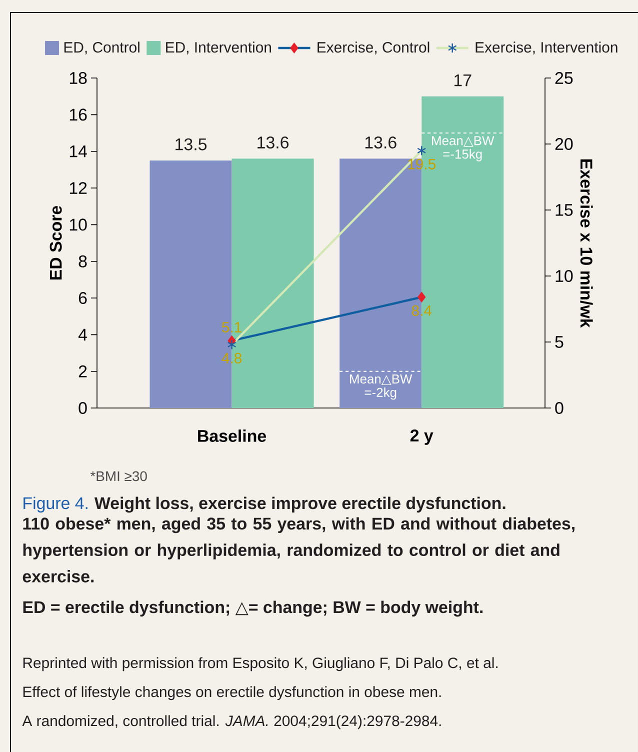 The image size is (638, 752). Describe the element at coordinates (56, 504) in the screenshot. I see `text: Figure 4.` at that location.